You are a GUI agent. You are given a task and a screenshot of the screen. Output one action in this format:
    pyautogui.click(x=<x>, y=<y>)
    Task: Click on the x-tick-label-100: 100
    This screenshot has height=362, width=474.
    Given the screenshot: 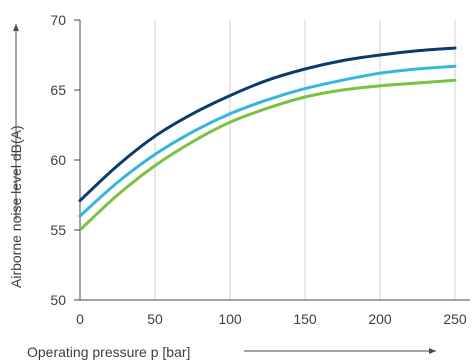 What is the action you would take?
    pyautogui.click(x=230, y=319)
    